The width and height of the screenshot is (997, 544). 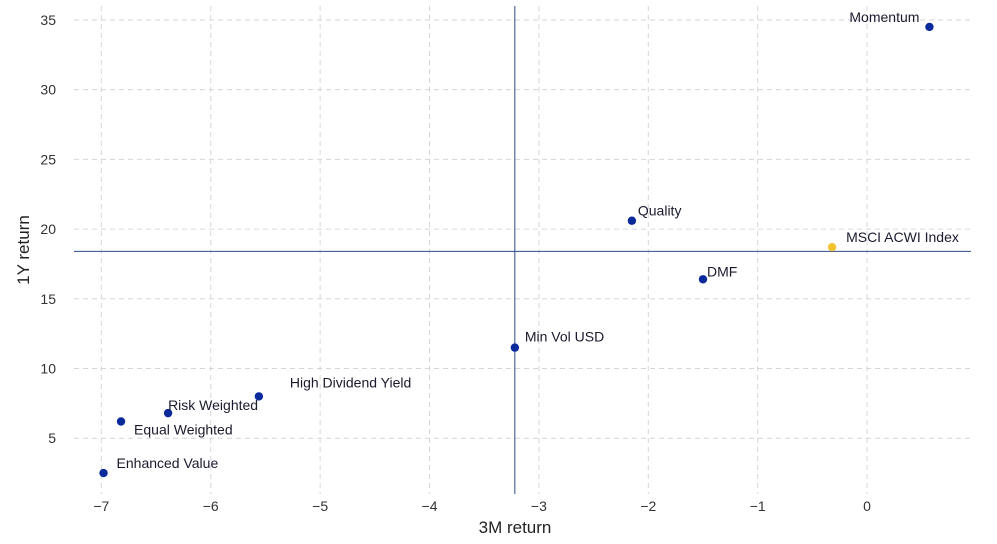 I want to click on benchmark-point, so click(x=832, y=247).